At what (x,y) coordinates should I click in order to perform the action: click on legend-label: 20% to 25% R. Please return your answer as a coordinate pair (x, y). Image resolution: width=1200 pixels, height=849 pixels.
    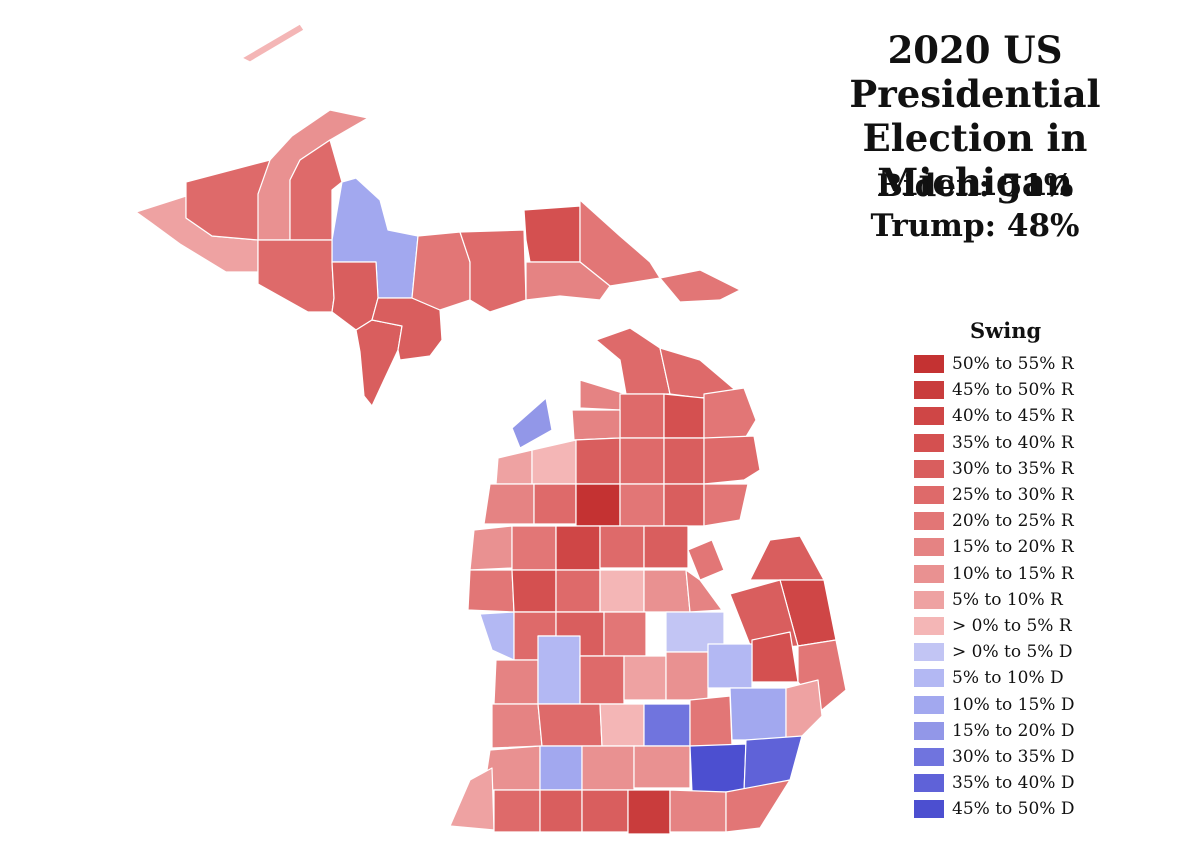
    Looking at the image, I should click on (1013, 521).